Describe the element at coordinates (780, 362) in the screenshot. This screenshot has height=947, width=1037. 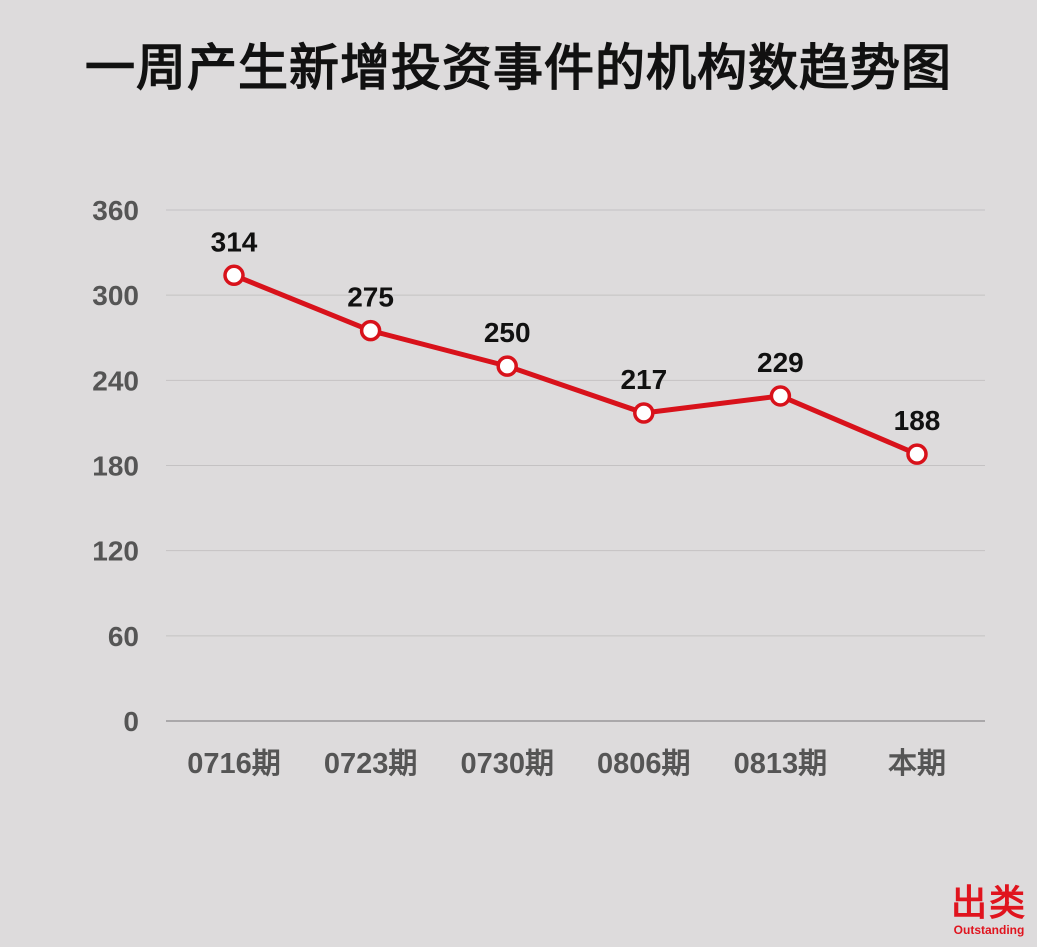
I see `data-label: 229` at that location.